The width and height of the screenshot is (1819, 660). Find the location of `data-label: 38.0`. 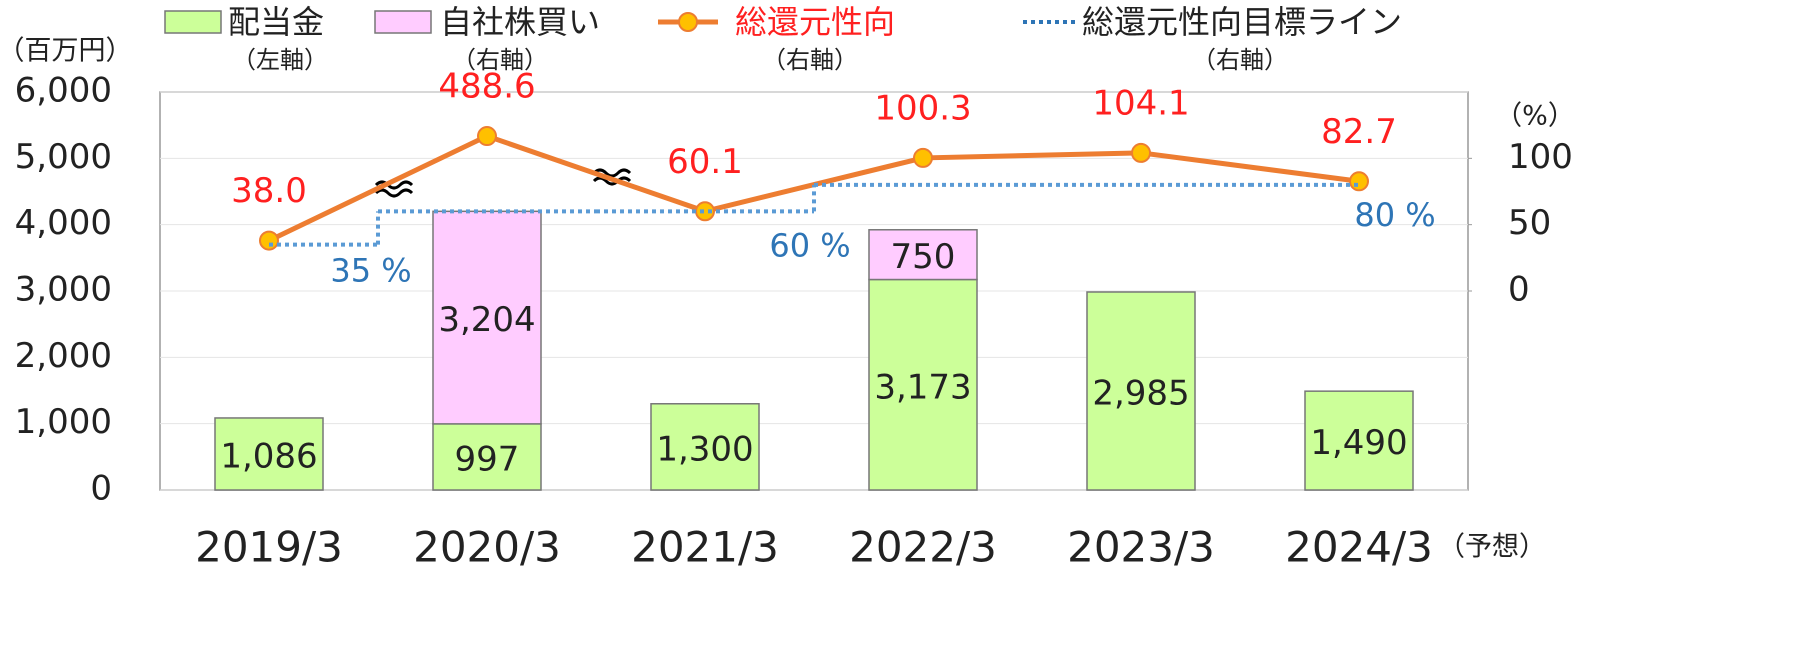

data-label: 38.0 is located at coordinates (269, 191).